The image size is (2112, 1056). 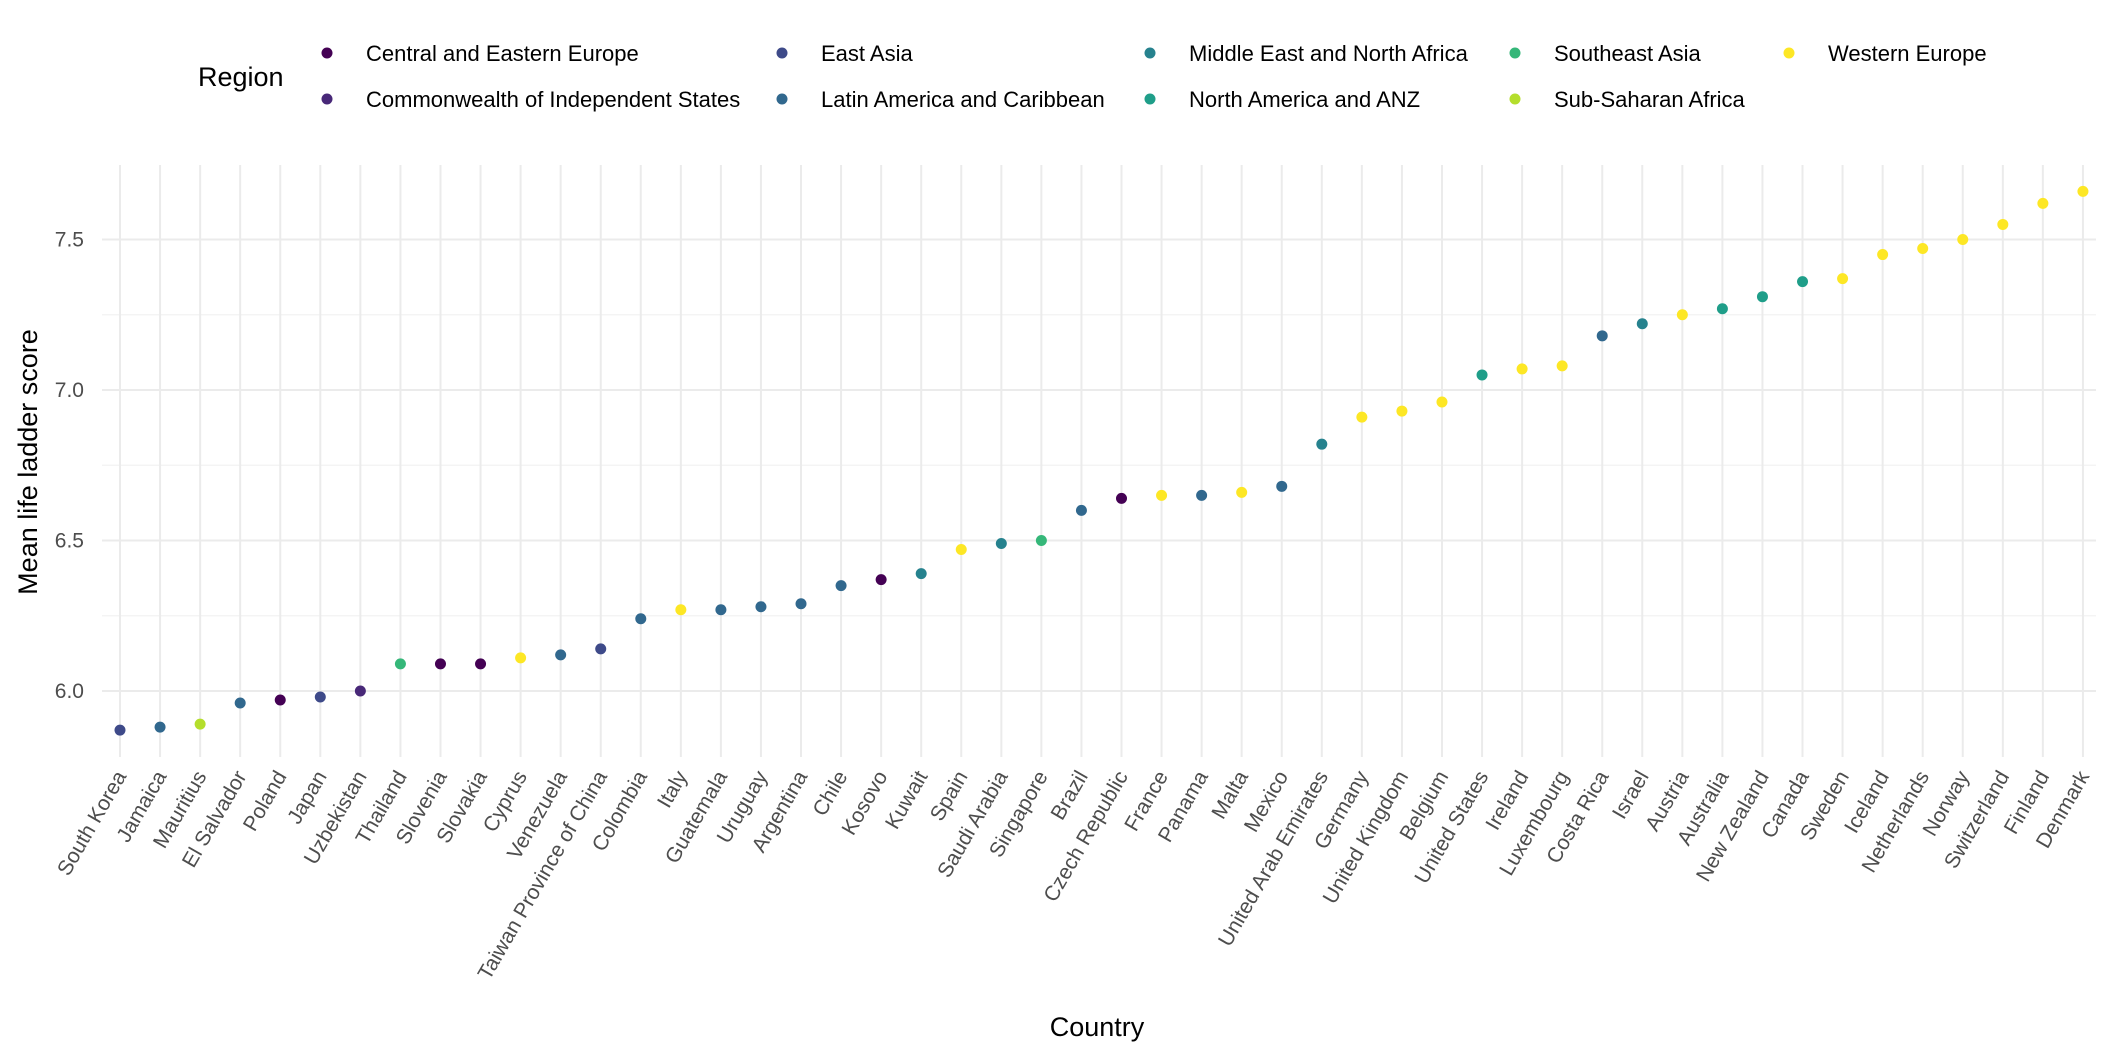 I want to click on legend-item-sub-saharan-africa: Sub-Saharan Africa, so click(x=1627, y=99).